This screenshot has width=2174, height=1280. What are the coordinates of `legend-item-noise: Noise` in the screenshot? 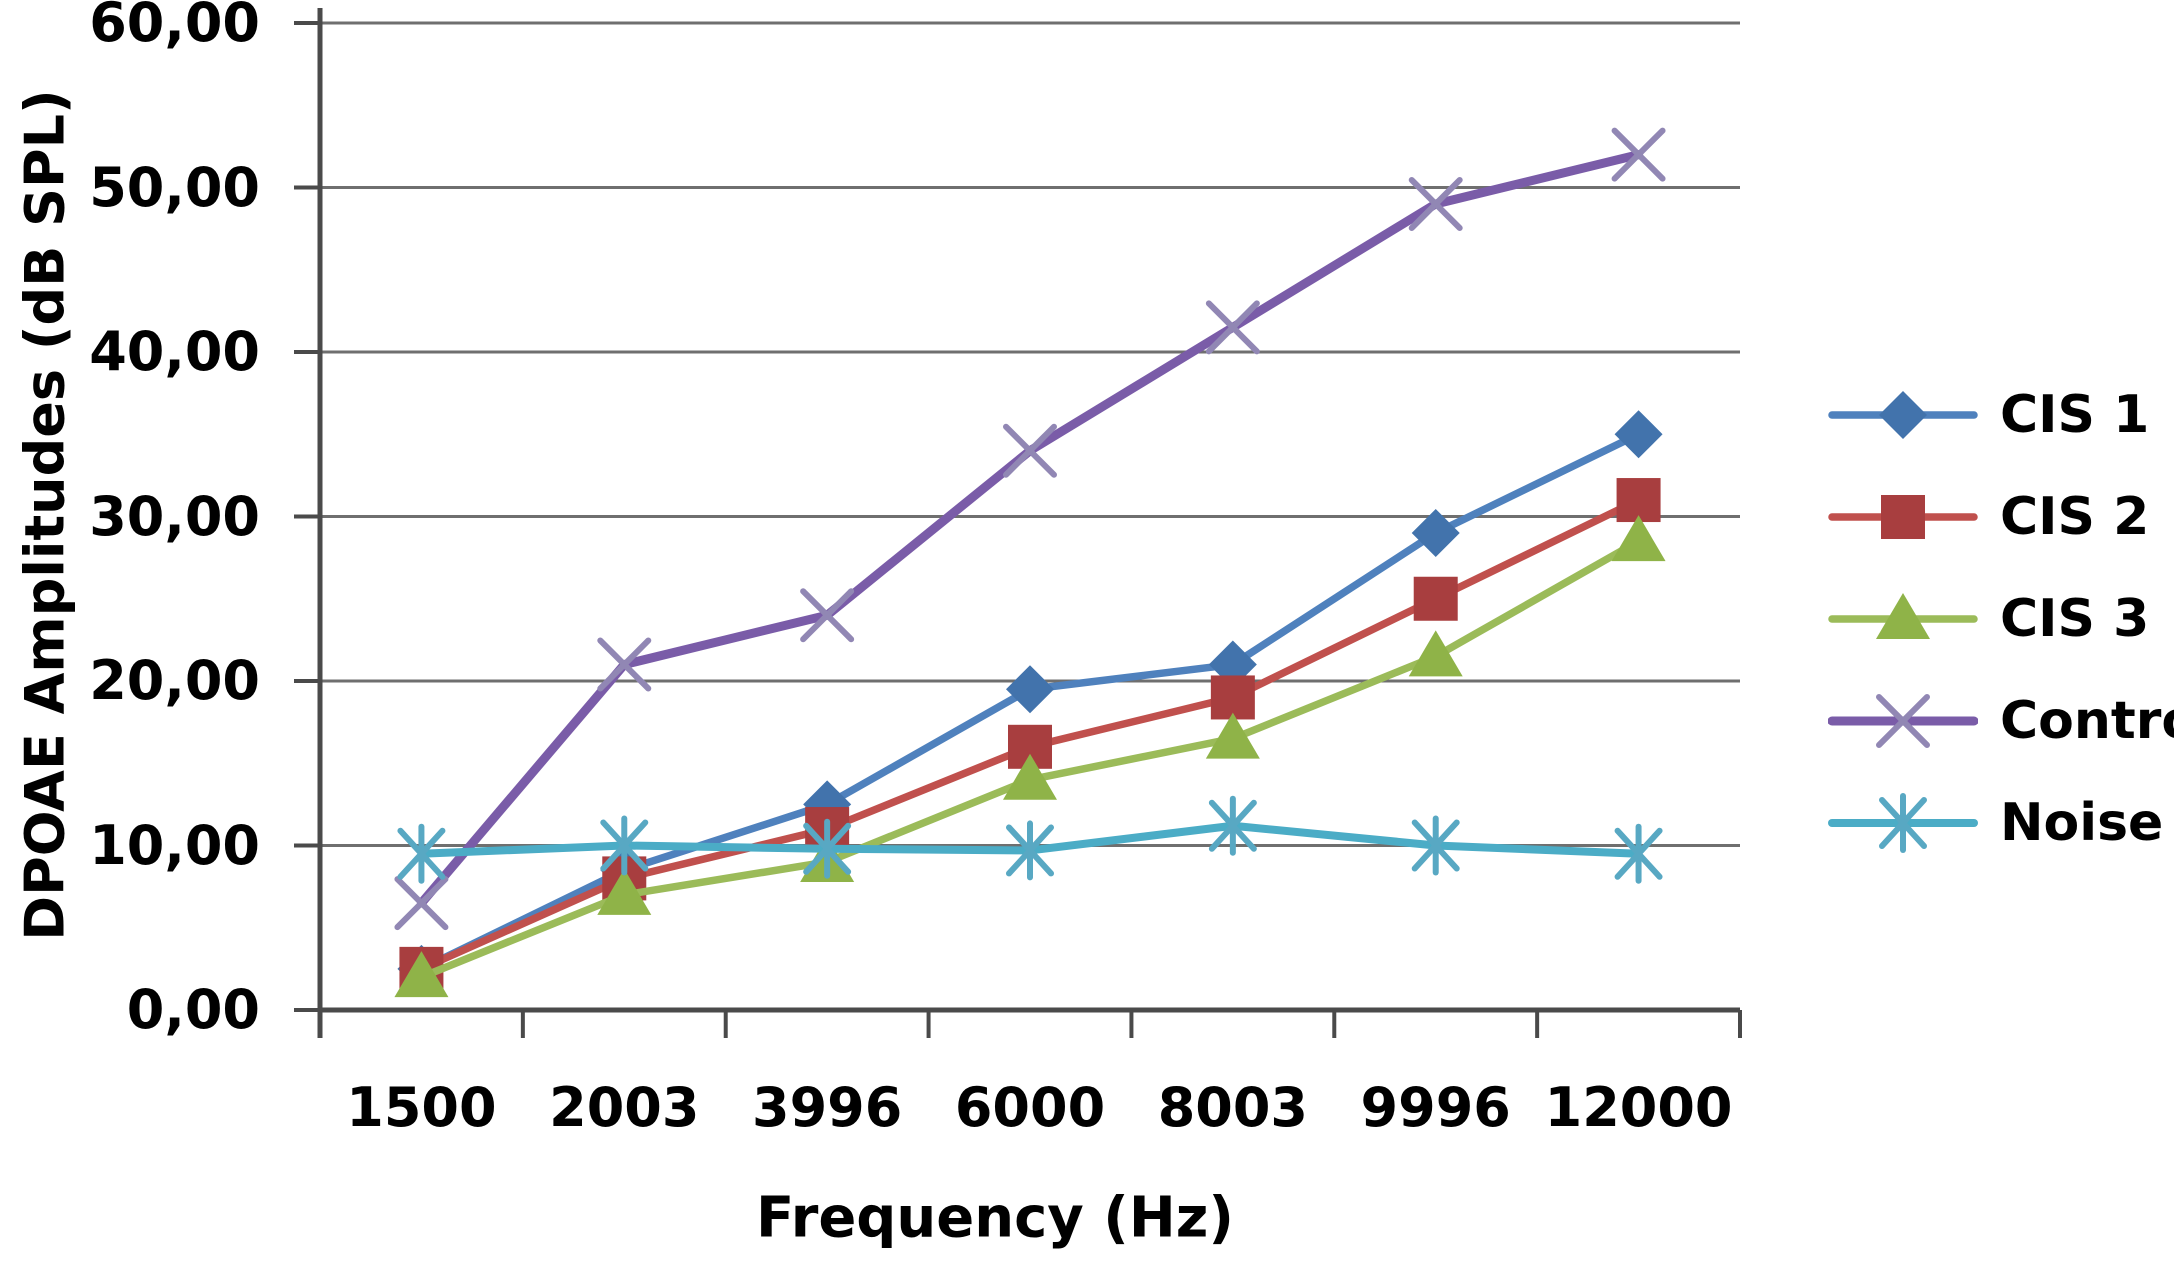 It's located at (1995, 823).